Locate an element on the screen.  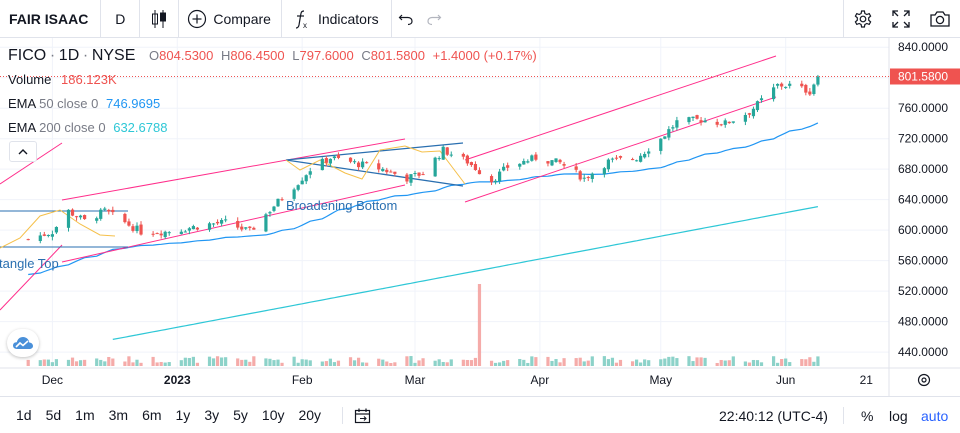
range-3m-button: 3m is located at coordinates (118, 415).